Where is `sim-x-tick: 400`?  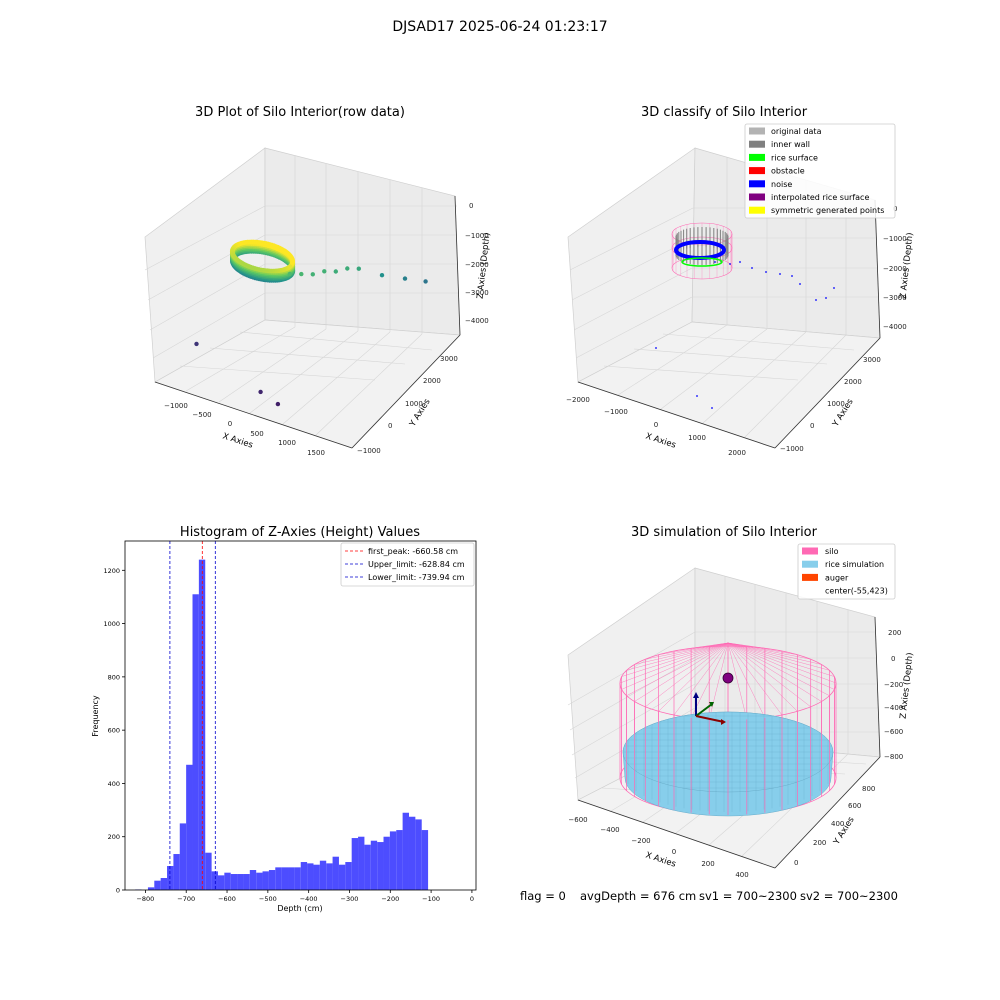 sim-x-tick: 400 is located at coordinates (741, 875).